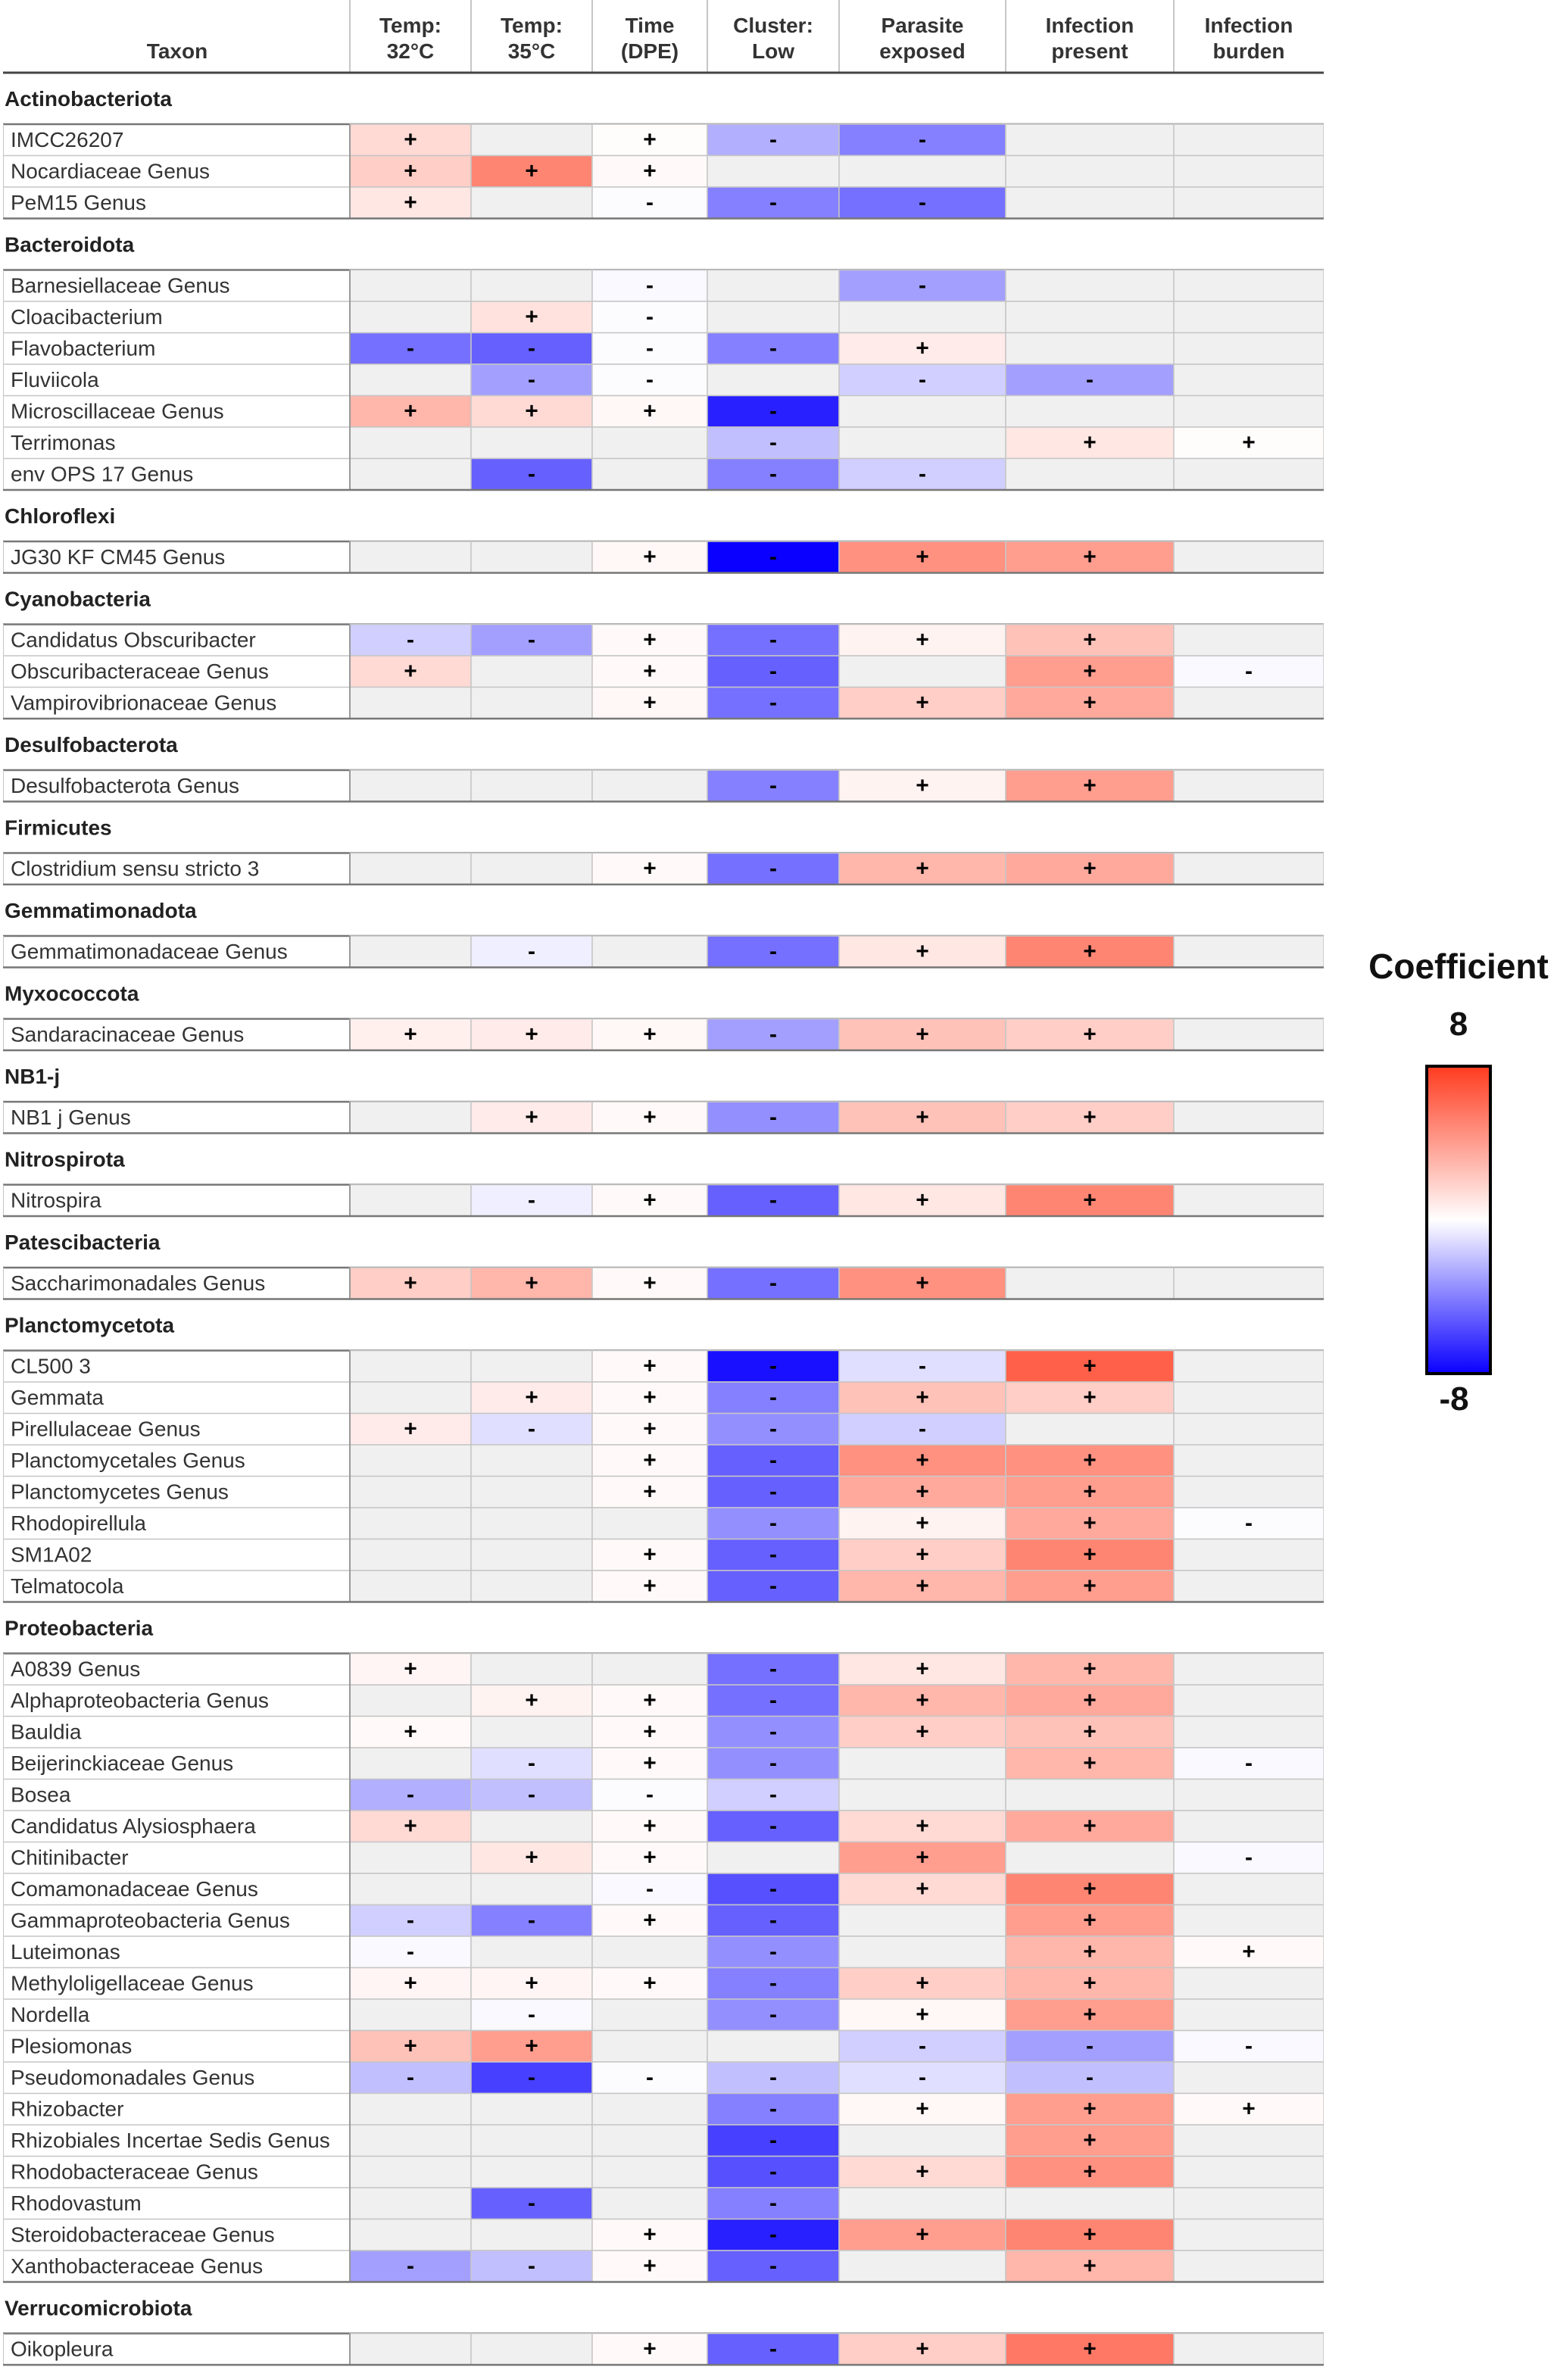 The width and height of the screenshot is (1557, 2380). I want to click on taxon-label: JG30 KF CM45 Genus, so click(118, 557).